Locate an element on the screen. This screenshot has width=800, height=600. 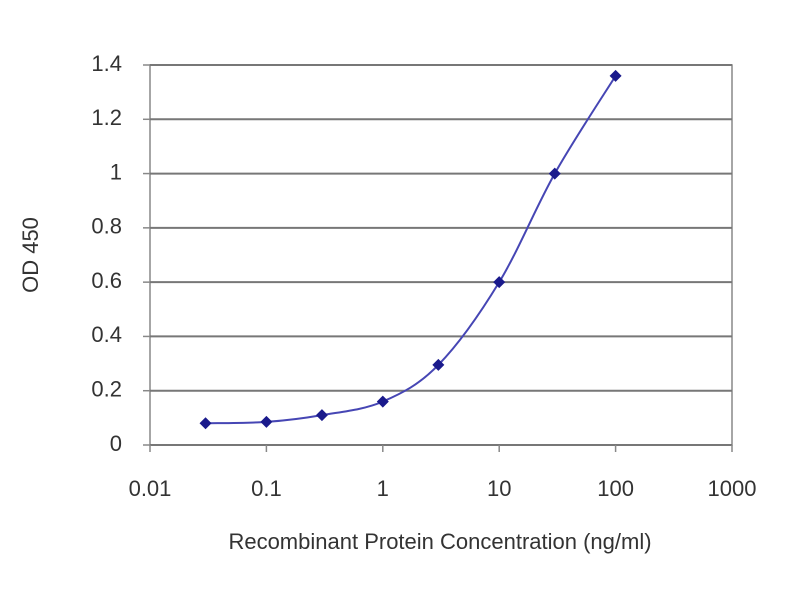
x-tick-label: 100 is located at coordinates (615, 488).